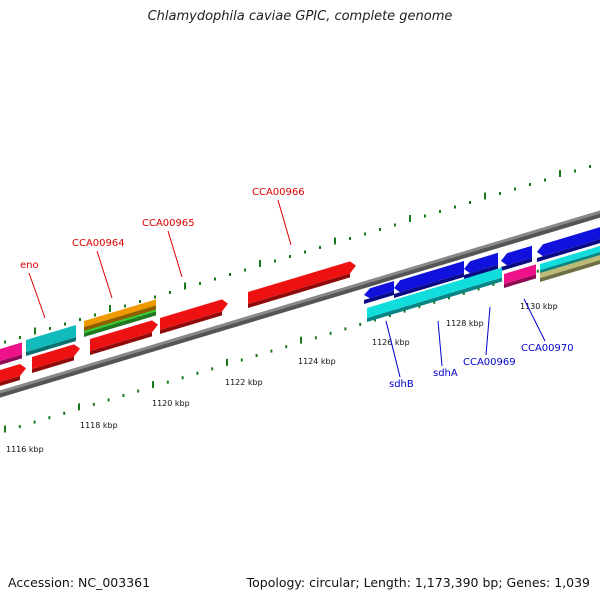  Describe the element at coordinates (391, 342) in the screenshot. I see `scale-label: 1126 kbp` at that location.